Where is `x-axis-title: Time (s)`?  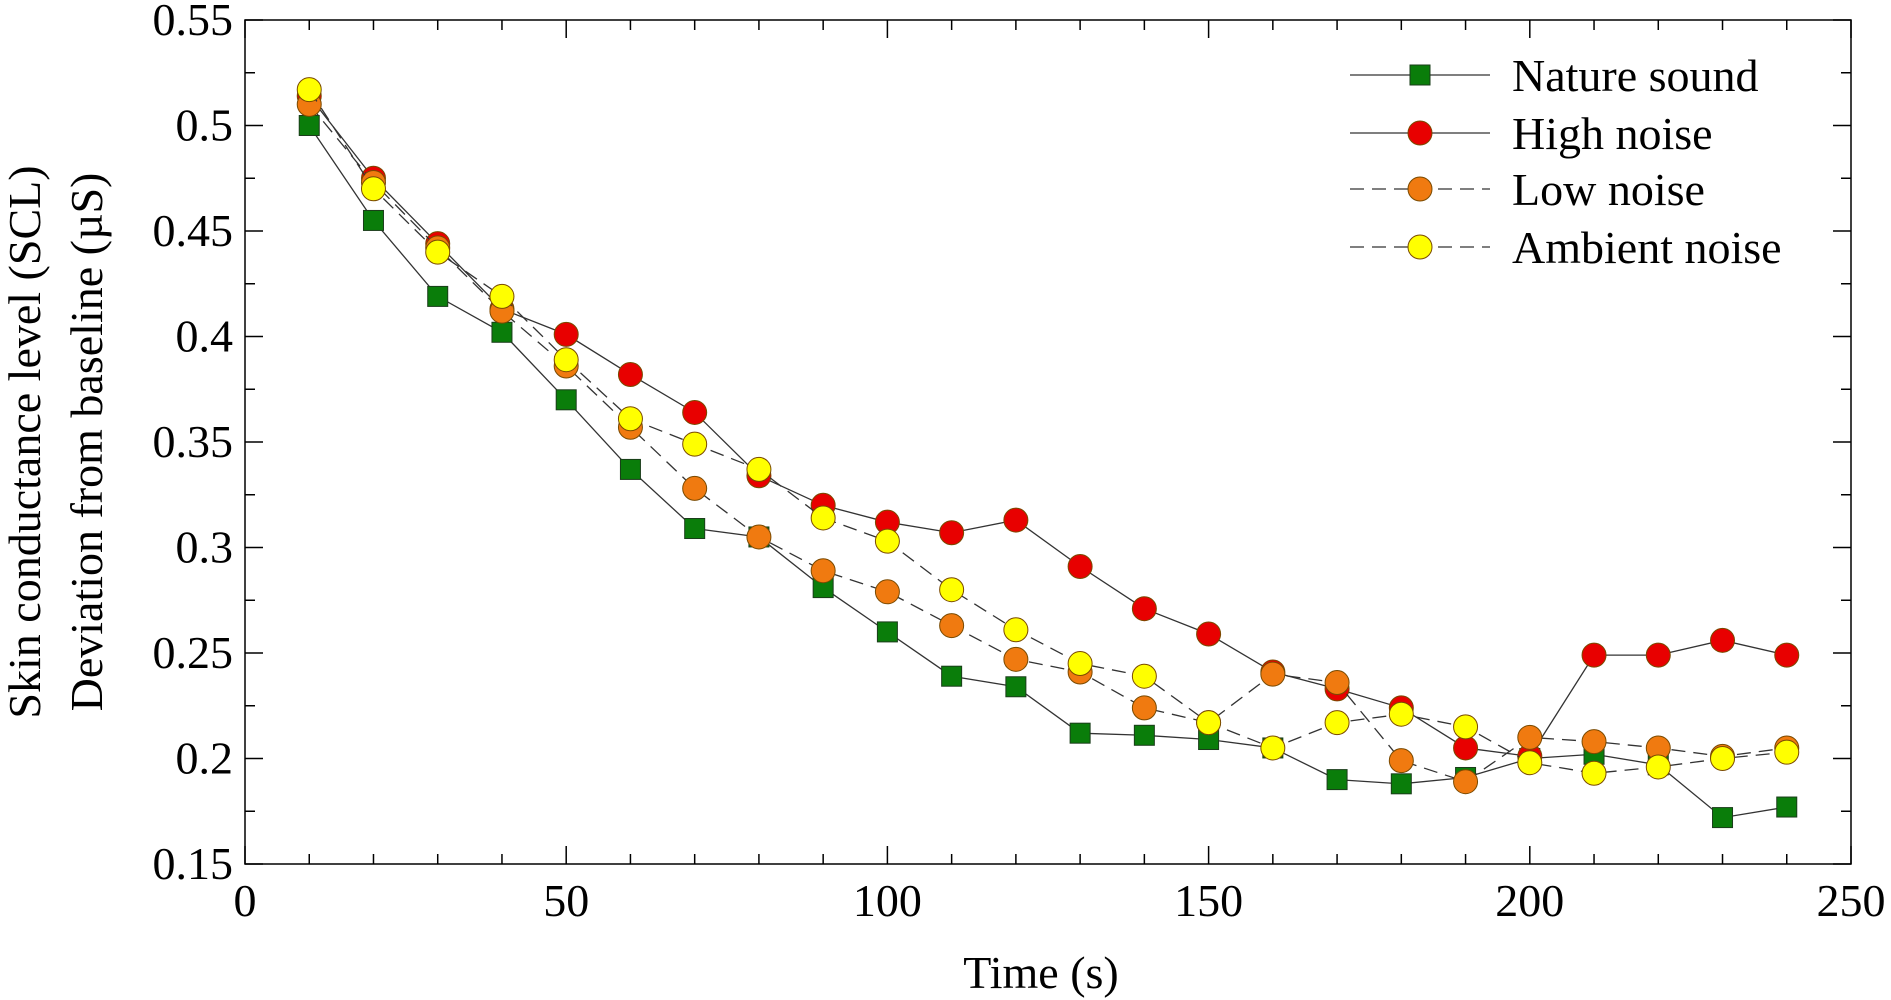
x-axis-title: Time (s) is located at coordinates (1041, 972).